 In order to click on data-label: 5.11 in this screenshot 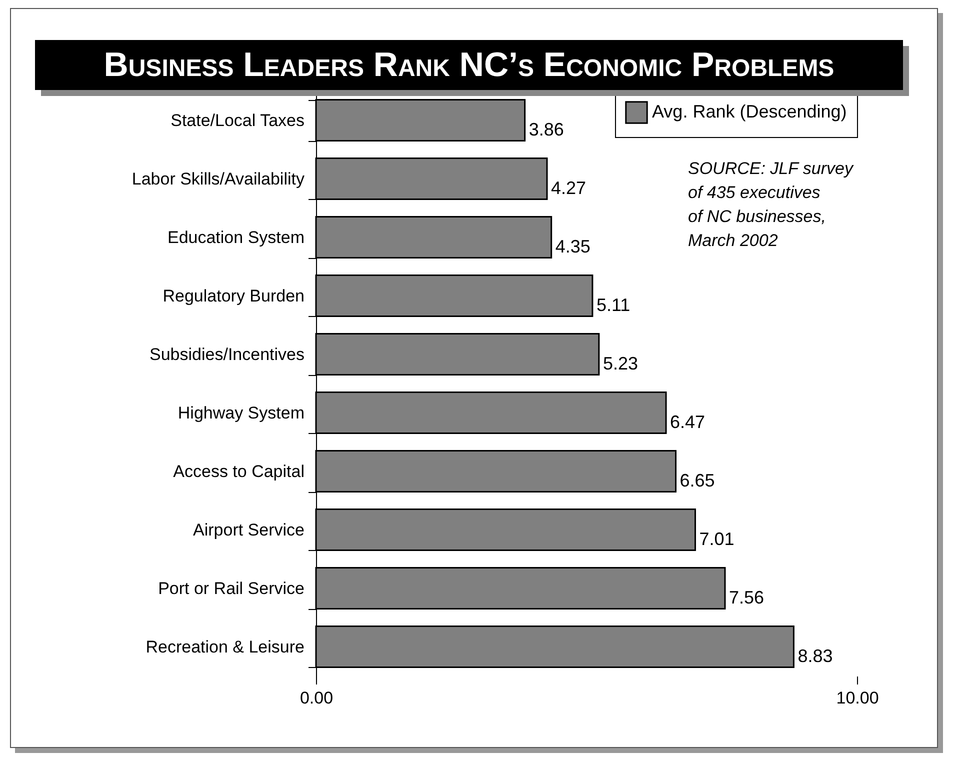, I will do `click(613, 304)`.